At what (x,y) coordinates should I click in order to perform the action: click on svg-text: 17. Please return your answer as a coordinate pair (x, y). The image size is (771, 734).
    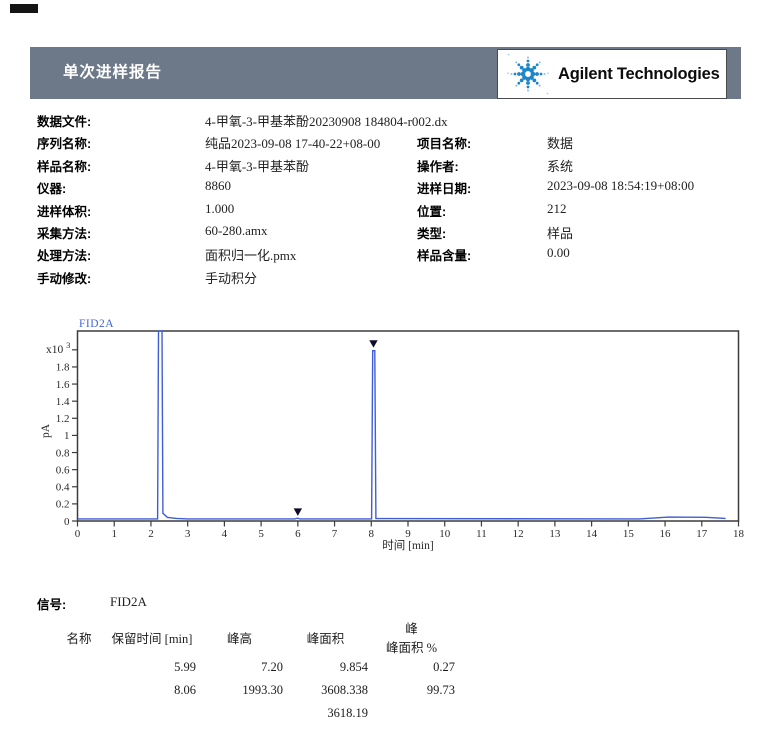
    Looking at the image, I should click on (702, 534).